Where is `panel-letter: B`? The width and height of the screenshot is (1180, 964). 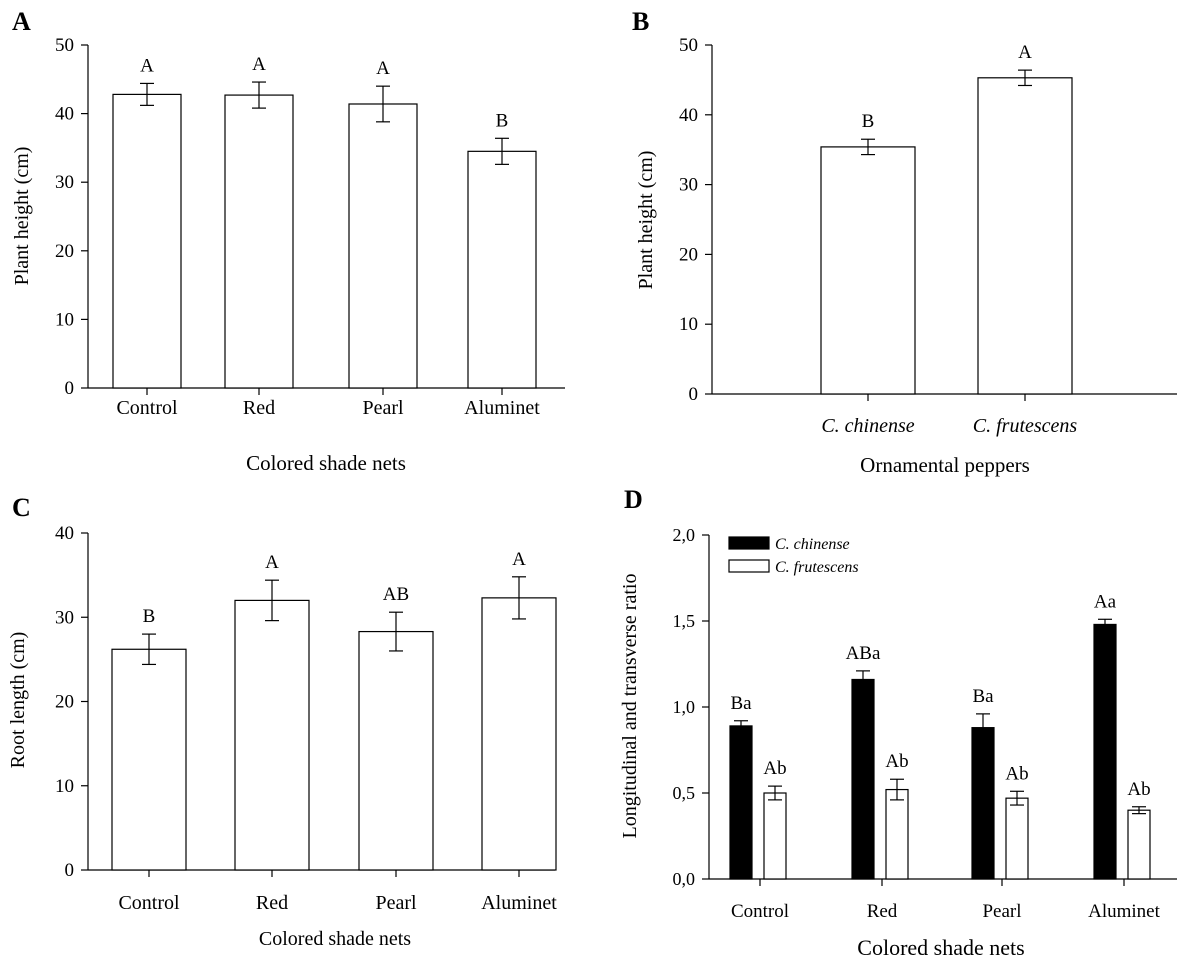
panel-letter: B is located at coordinates (640, 21).